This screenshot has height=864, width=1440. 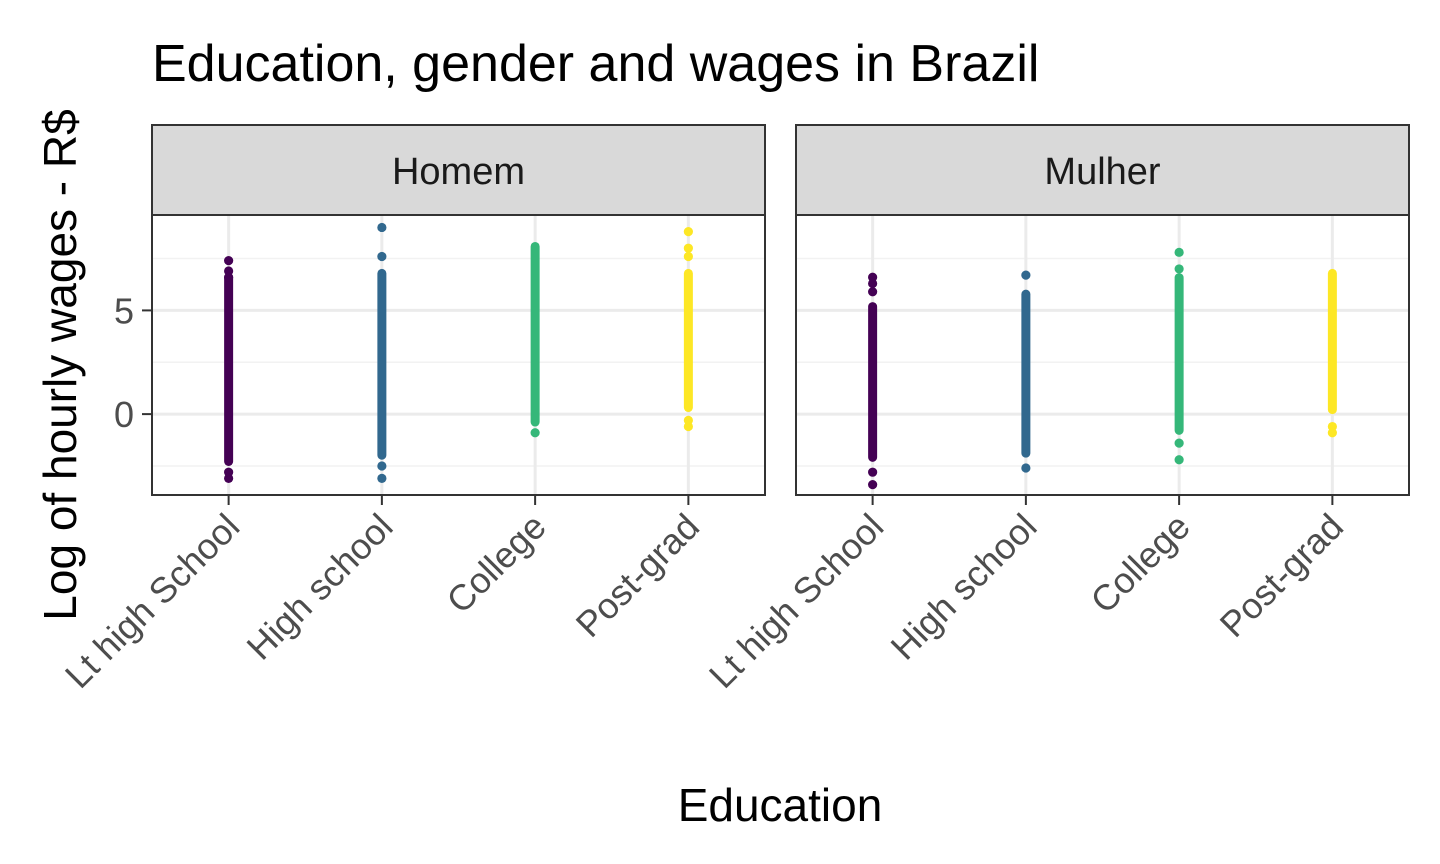 I want to click on chart-title: Education, gender and wages in Brazil, so click(x=595, y=64).